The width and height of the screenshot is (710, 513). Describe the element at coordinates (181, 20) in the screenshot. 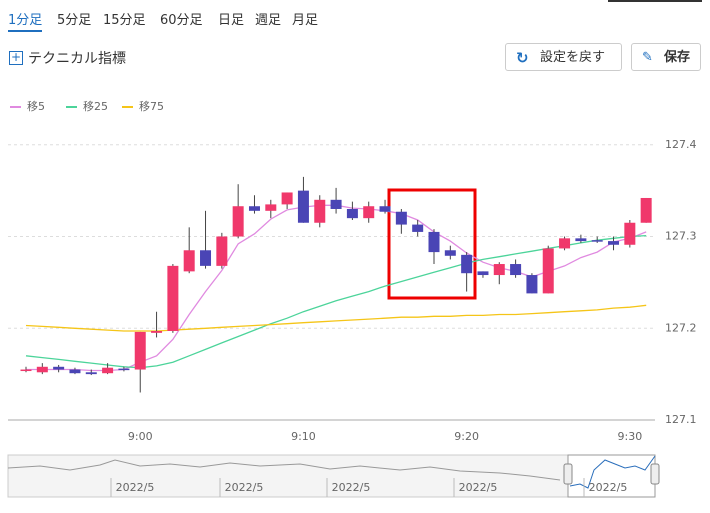

I see `timeframe-tab: 60分足` at that location.